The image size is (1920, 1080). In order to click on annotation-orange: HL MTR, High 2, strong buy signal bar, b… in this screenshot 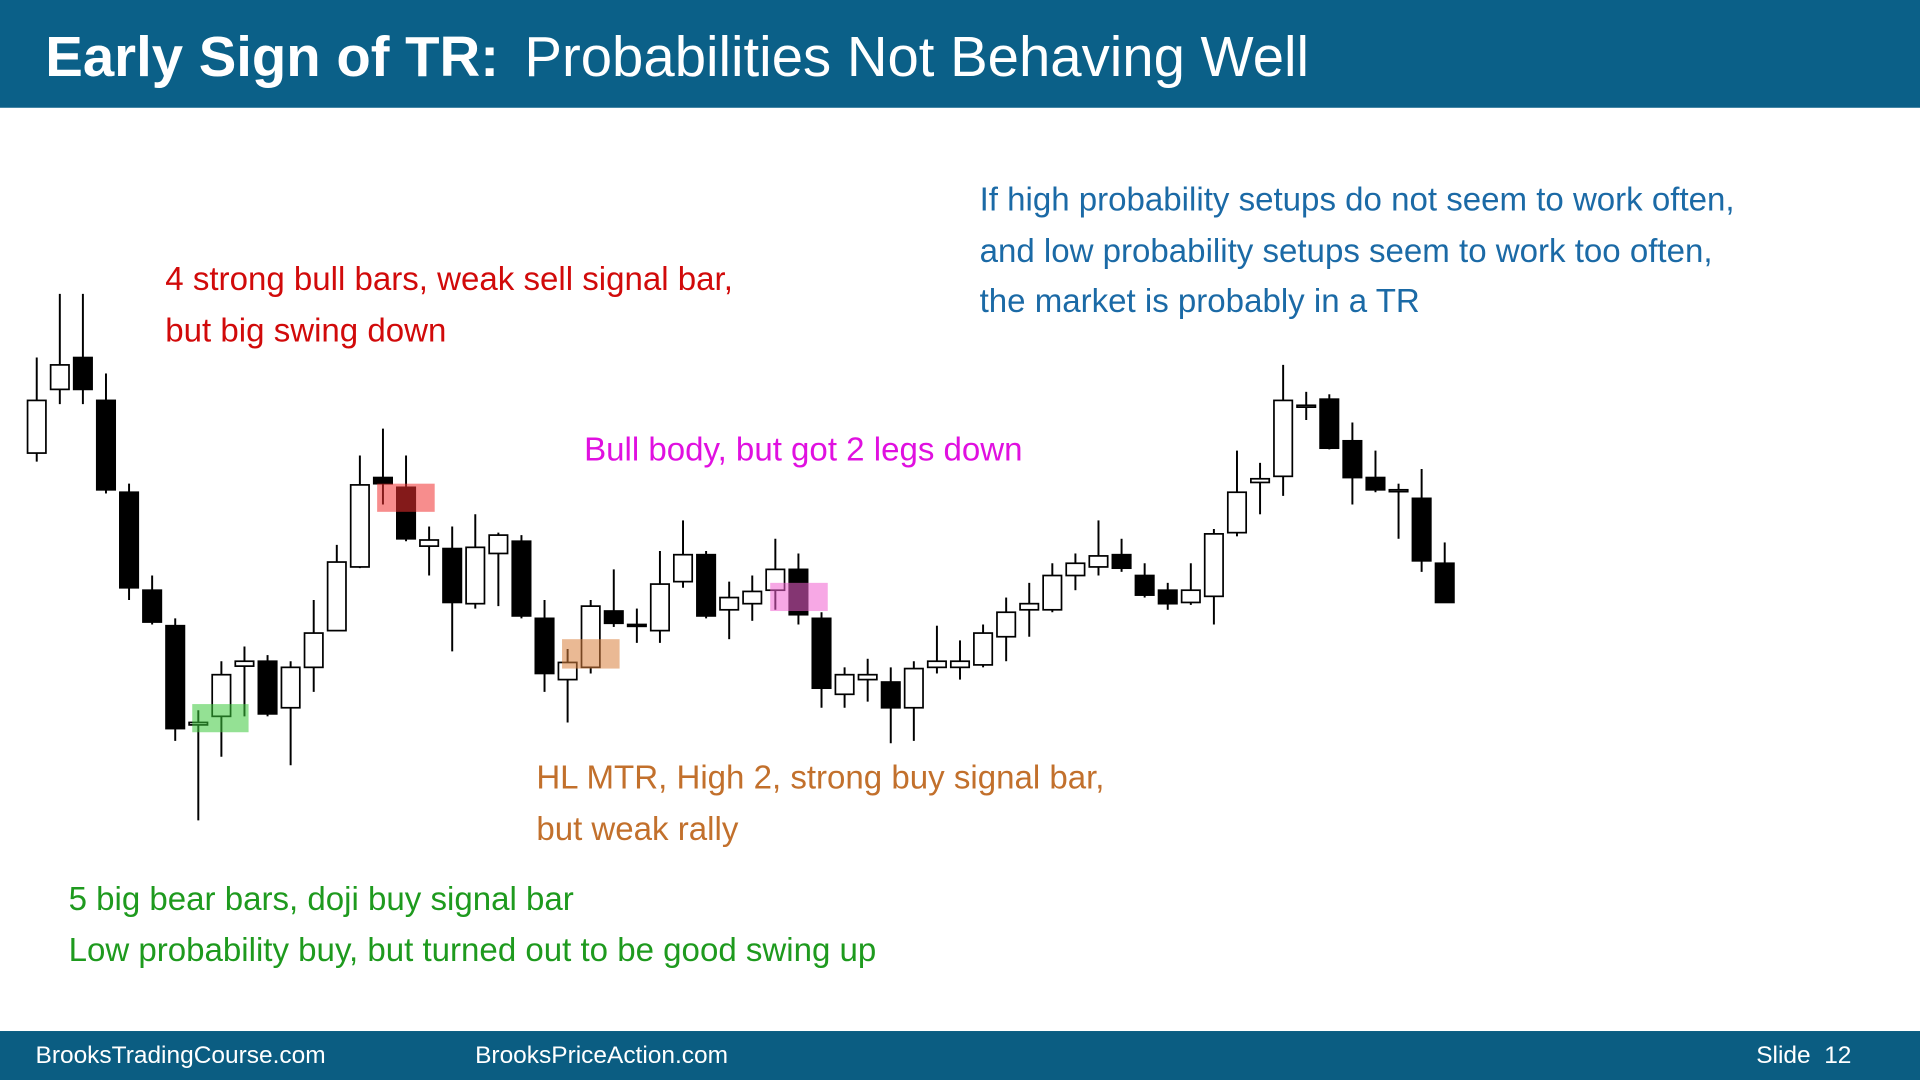, I will do `click(824, 804)`.